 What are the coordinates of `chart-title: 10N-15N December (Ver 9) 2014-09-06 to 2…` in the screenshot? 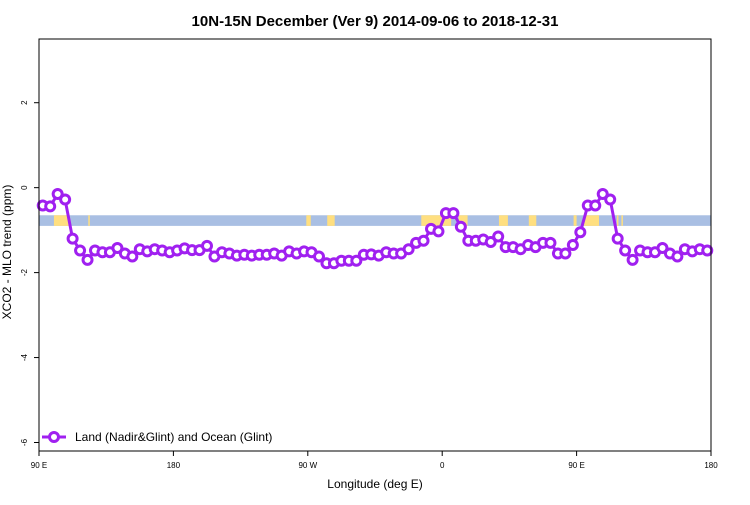 It's located at (375, 21).